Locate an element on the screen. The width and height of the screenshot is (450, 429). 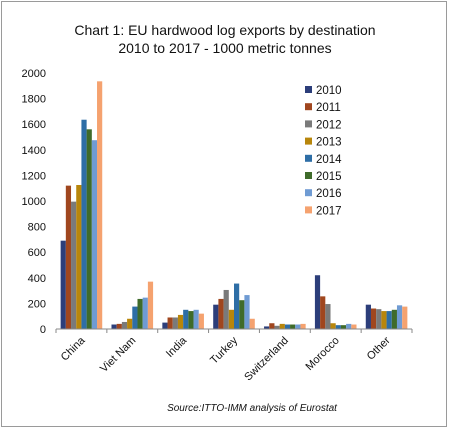
y-tick-label: 1000 is located at coordinates (34, 202).